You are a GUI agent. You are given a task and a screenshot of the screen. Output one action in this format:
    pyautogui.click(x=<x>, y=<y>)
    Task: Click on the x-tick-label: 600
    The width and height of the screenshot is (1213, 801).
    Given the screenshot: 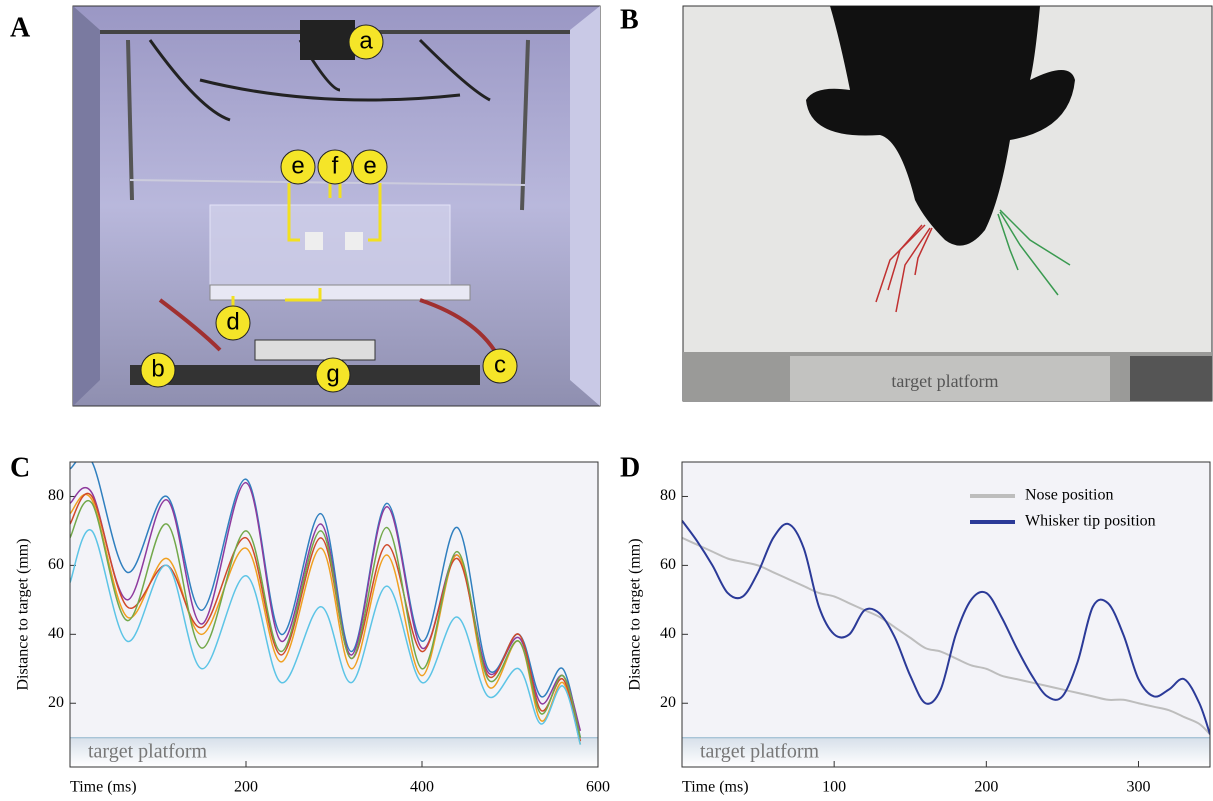 What is the action you would take?
    pyautogui.click(x=598, y=787)
    